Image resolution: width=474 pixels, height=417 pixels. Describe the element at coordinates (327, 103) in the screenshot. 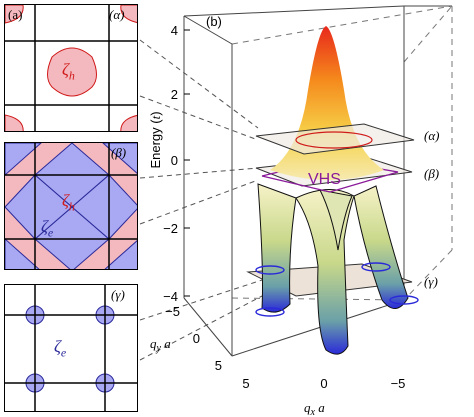

I see `band-peak` at that location.